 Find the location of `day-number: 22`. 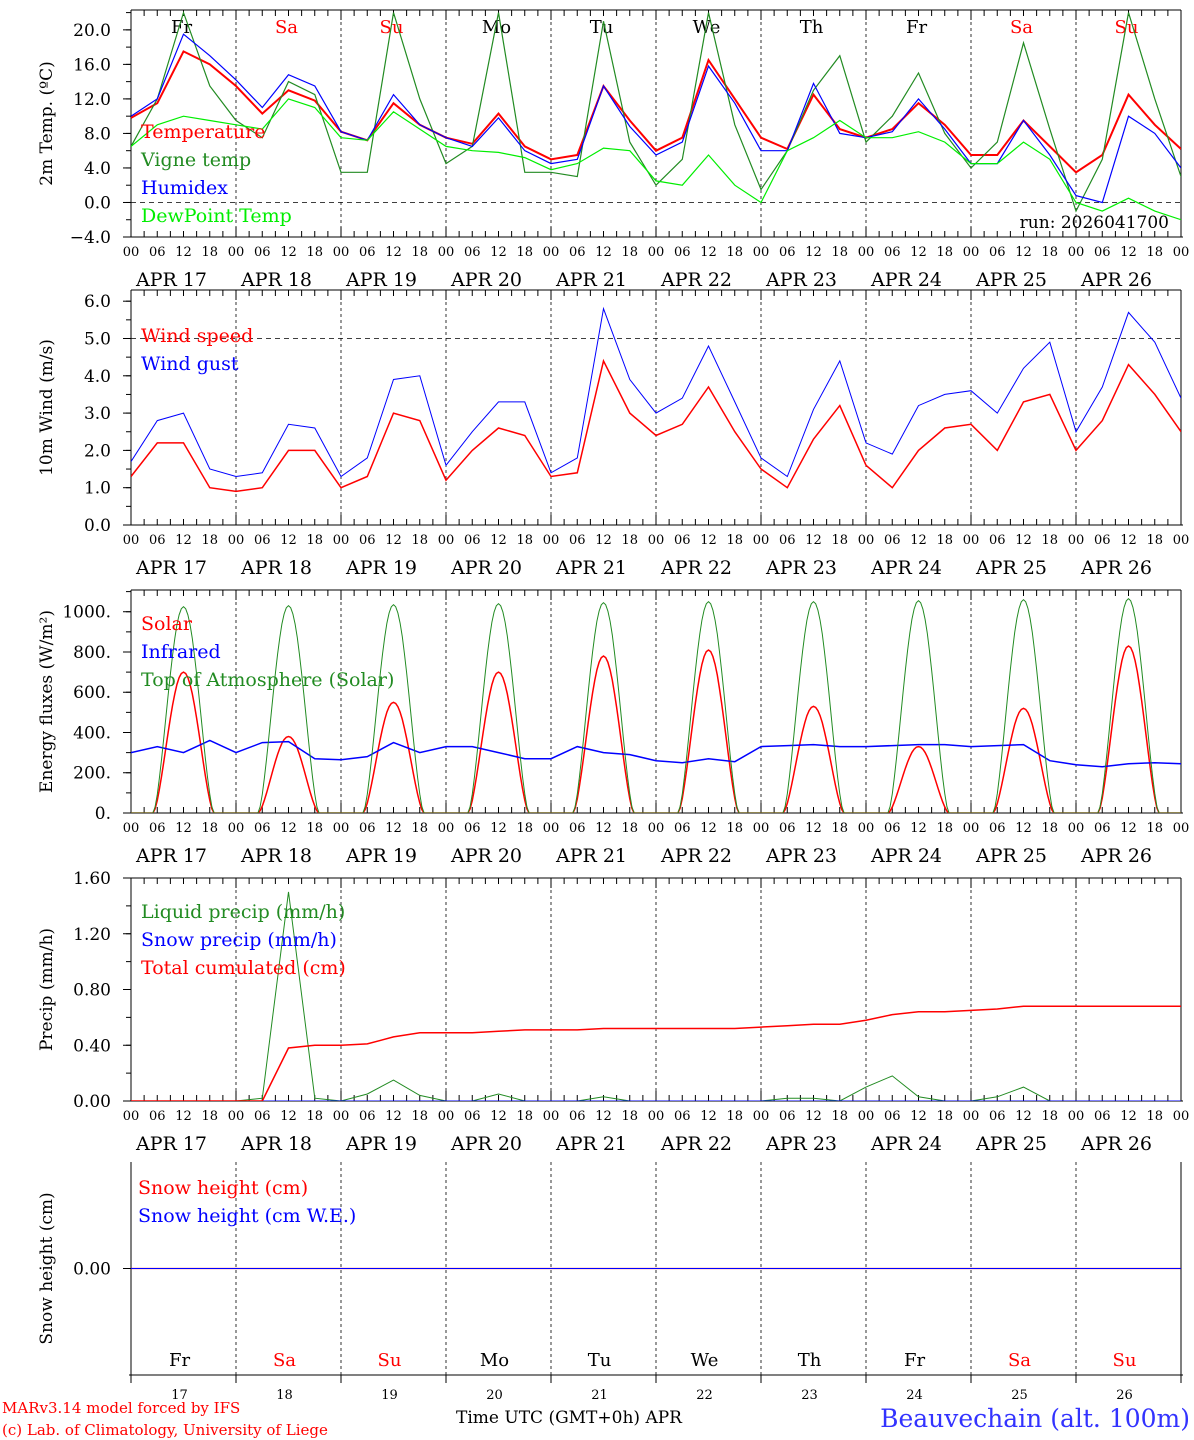

day-number: 22 is located at coordinates (704, 1395).